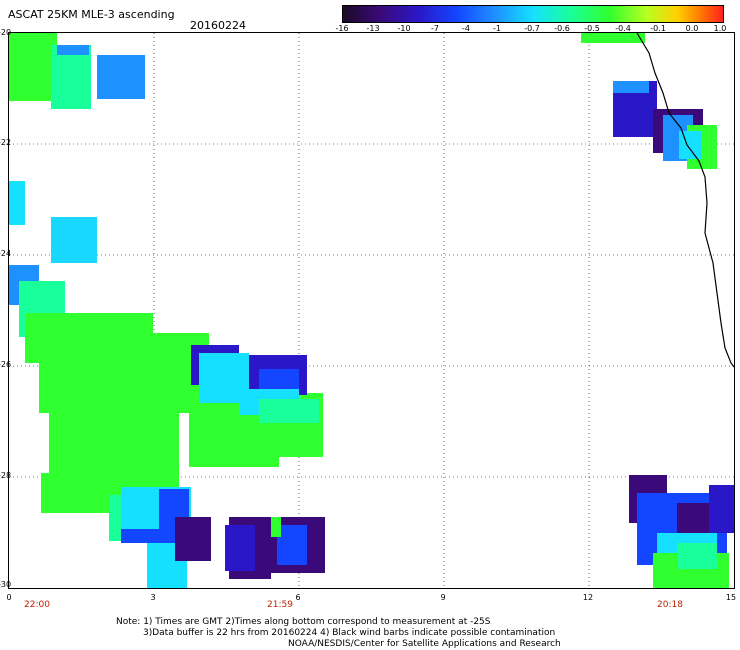 Image resolution: width=740 pixels, height=650 pixels. Describe the element at coordinates (562, 28) in the screenshot. I see `colorbar-tick: -0.6` at that location.